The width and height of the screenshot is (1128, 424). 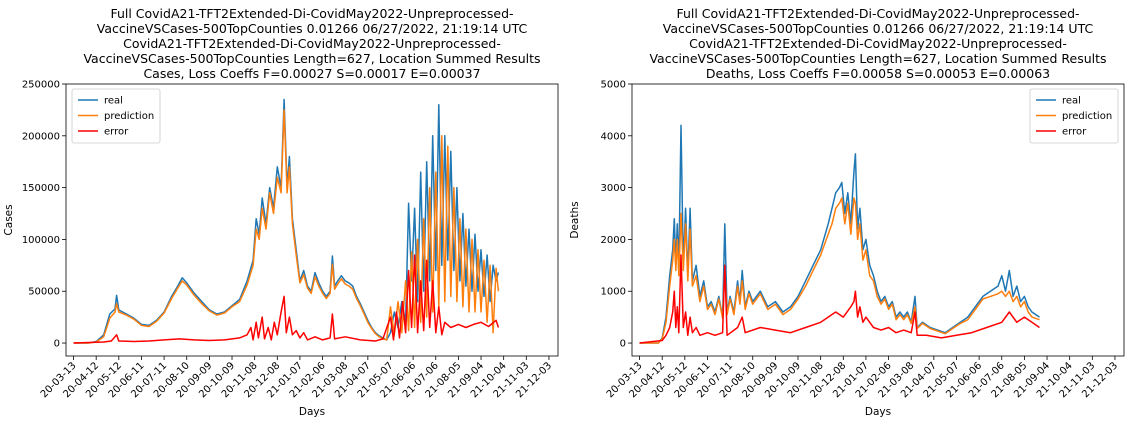 What do you see at coordinates (613, 136) in the screenshot?
I see `y-tick-label: 4000` at bounding box center [613, 136].